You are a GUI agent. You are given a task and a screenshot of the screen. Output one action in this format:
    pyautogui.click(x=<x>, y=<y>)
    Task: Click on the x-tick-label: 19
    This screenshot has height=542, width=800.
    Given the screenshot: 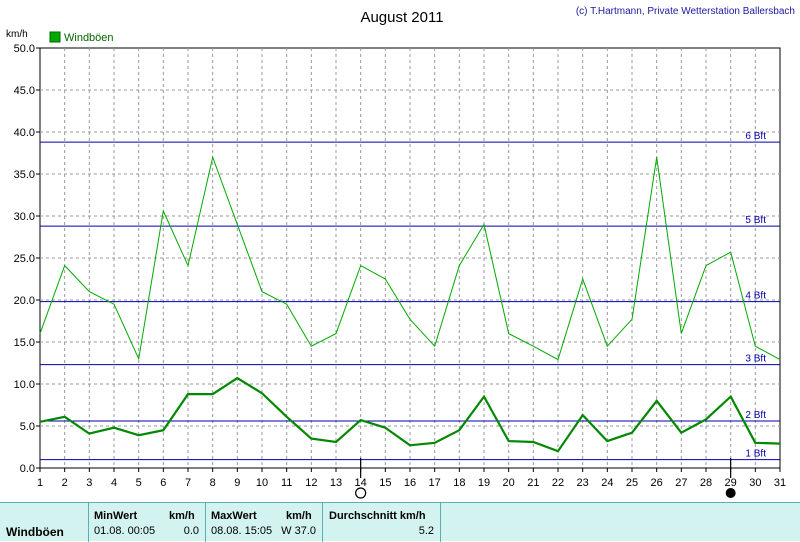 What is the action you would take?
    pyautogui.click(x=484, y=483)
    